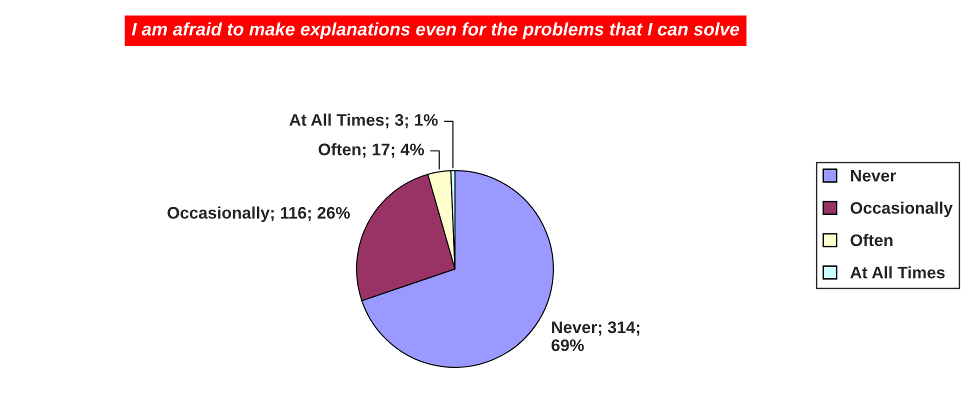 The height and width of the screenshot is (410, 968). I want to click on legend-label: Often, so click(871, 240).